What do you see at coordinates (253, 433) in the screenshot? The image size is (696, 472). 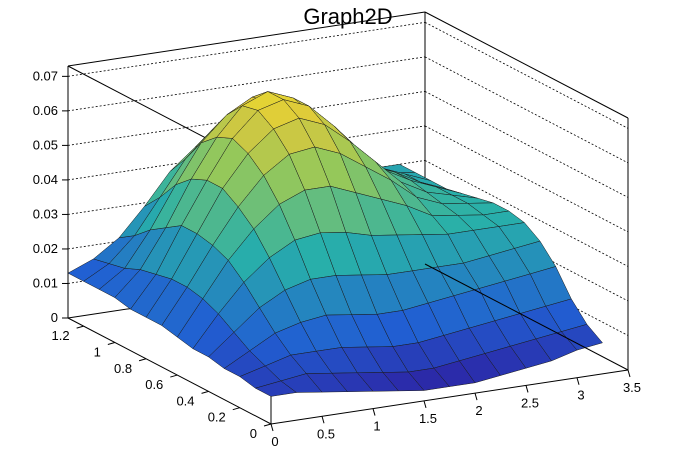 I see `y-tick-label: 0` at bounding box center [253, 433].